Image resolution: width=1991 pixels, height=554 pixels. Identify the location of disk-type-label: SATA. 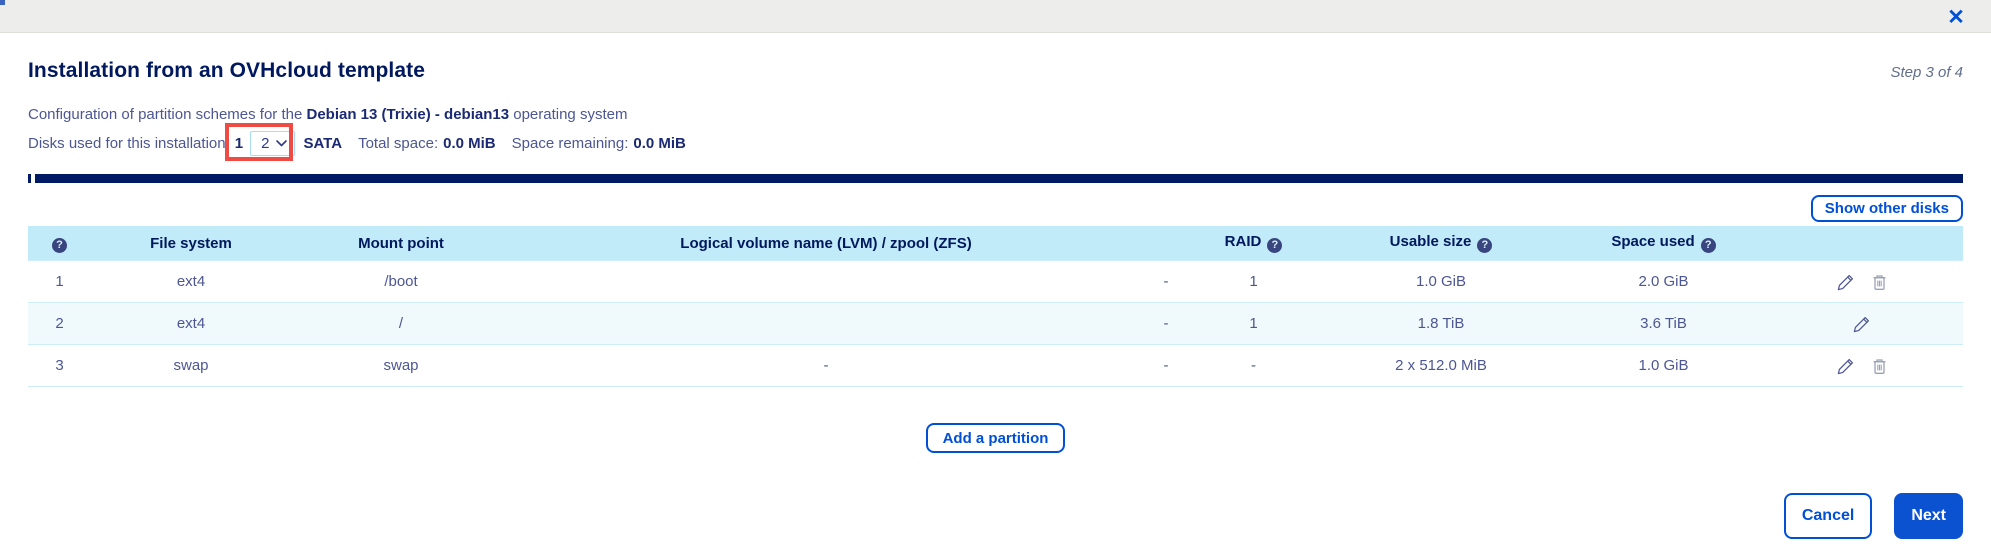
(323, 143).